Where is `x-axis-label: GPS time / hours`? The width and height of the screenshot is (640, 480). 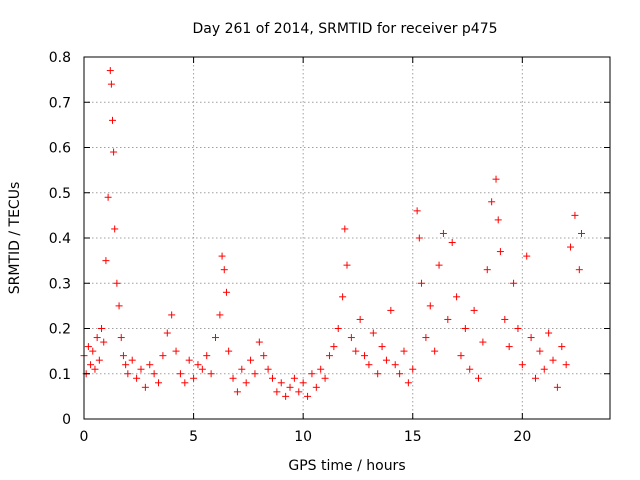
x-axis-label: GPS time / hours is located at coordinates (346, 466).